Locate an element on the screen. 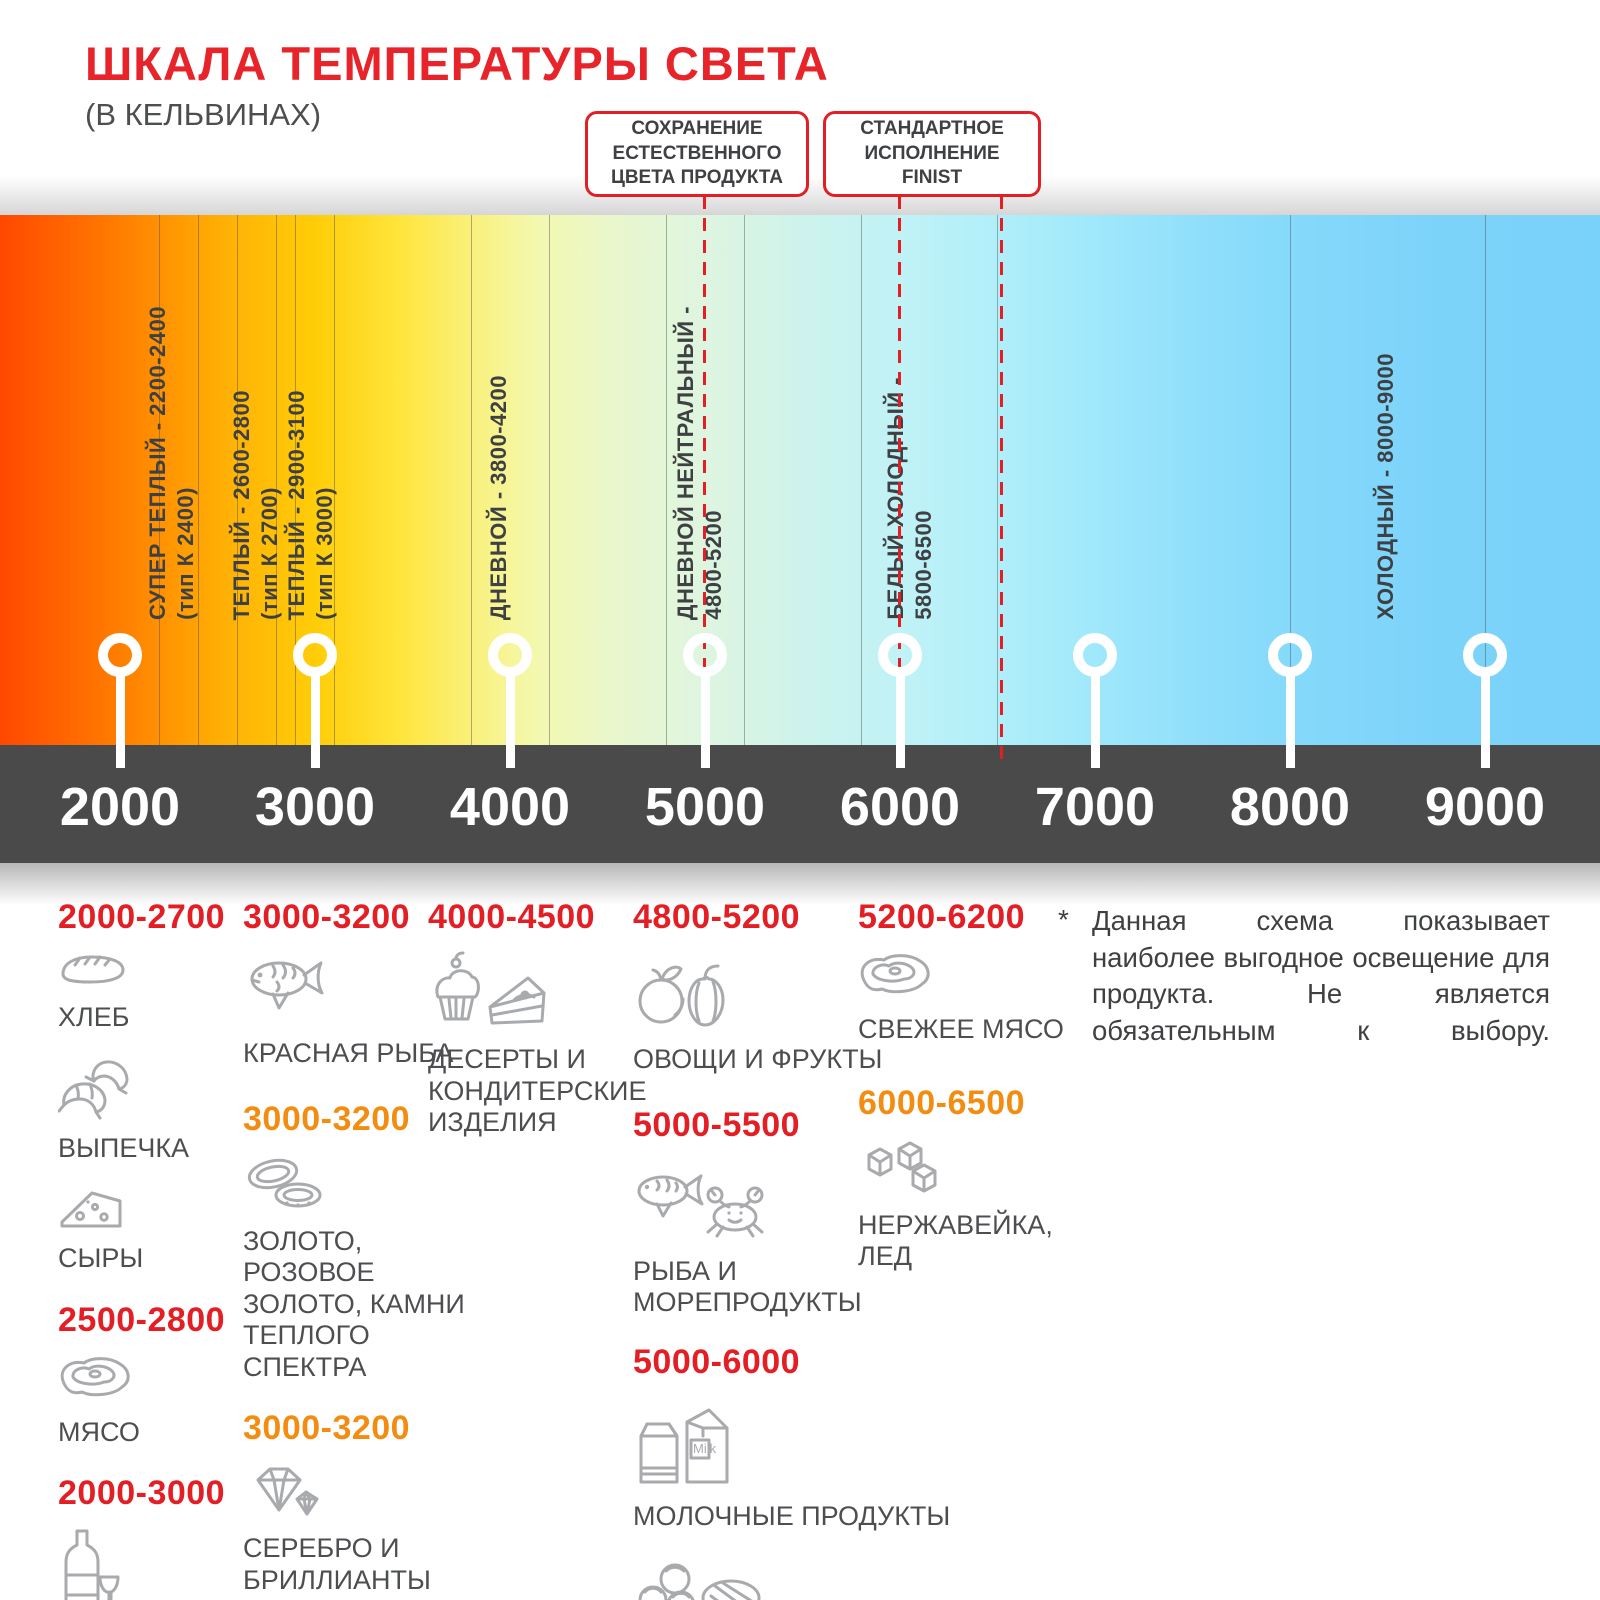  legend-item: ДЕСЕРТЫ И КОНДИТЕРСКИЕ ИЗДЕЛИЯ is located at coordinates (548, 1045).